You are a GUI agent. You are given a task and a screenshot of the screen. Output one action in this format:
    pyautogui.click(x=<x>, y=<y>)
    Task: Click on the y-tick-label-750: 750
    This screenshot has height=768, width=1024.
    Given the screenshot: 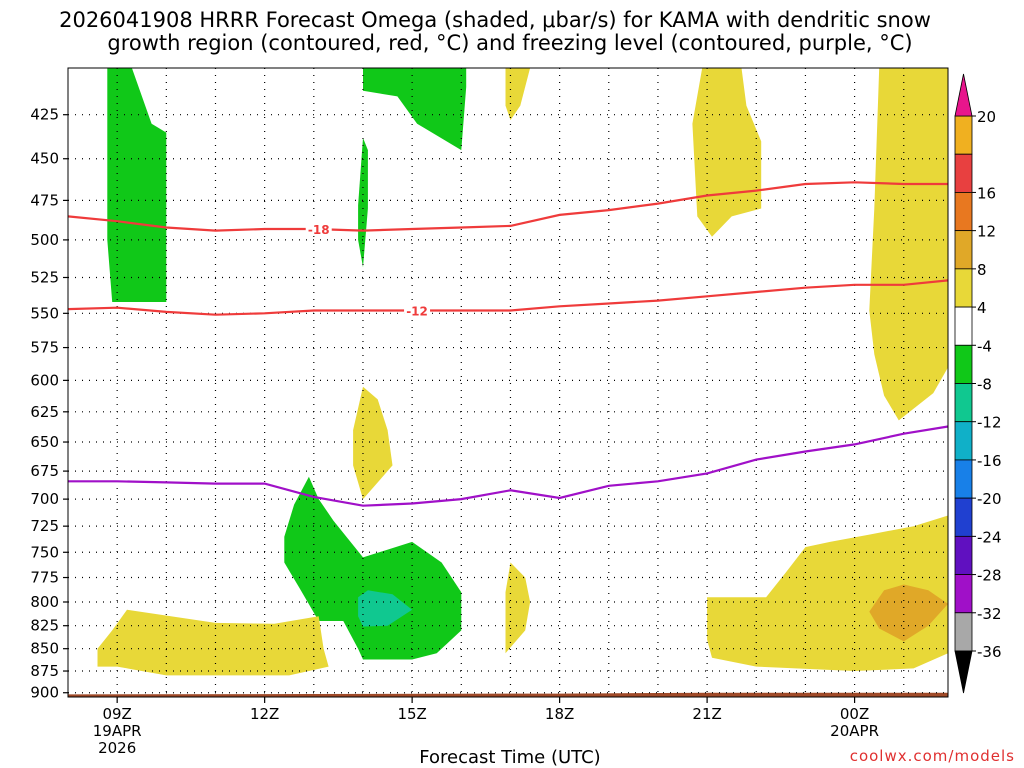 What is the action you would take?
    pyautogui.click(x=44, y=552)
    